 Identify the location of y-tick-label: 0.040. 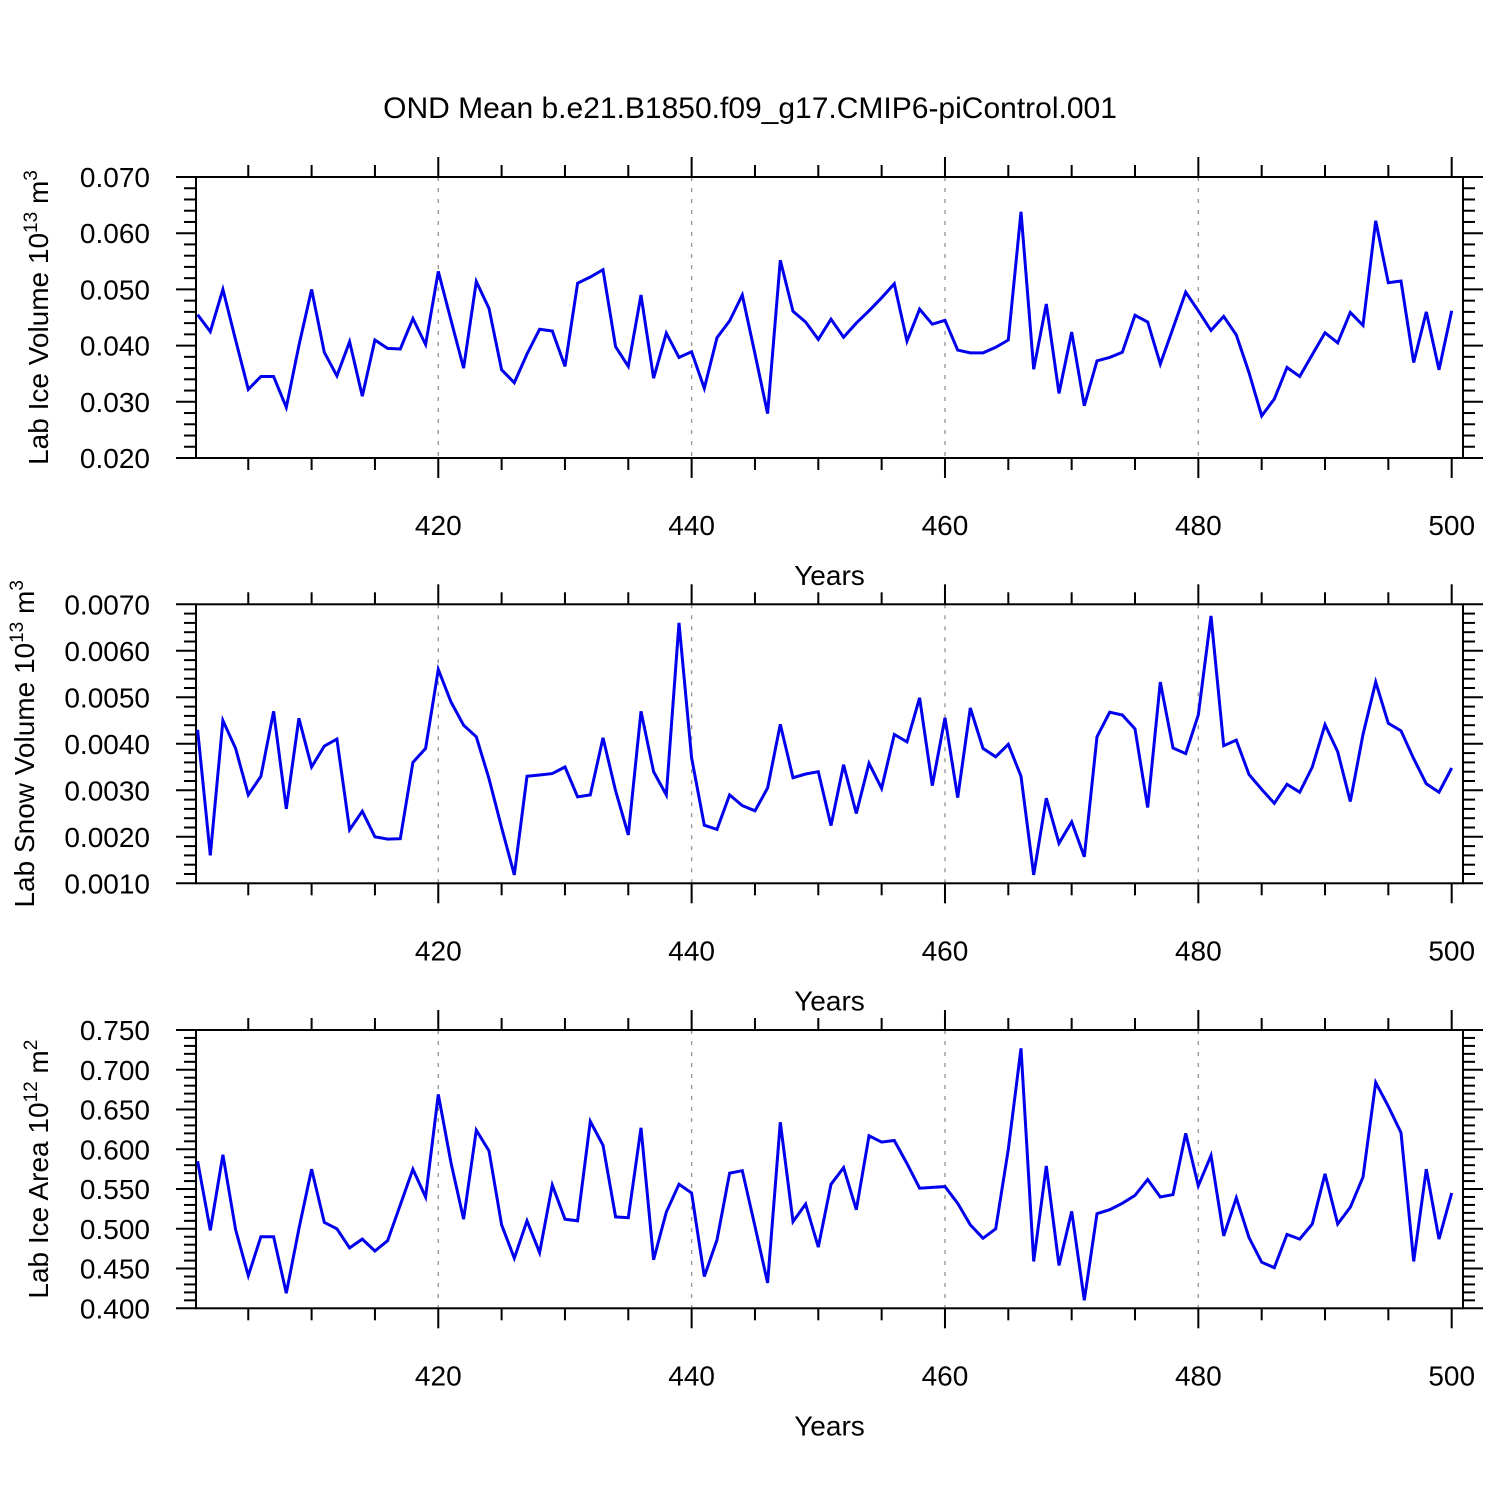
(115, 346).